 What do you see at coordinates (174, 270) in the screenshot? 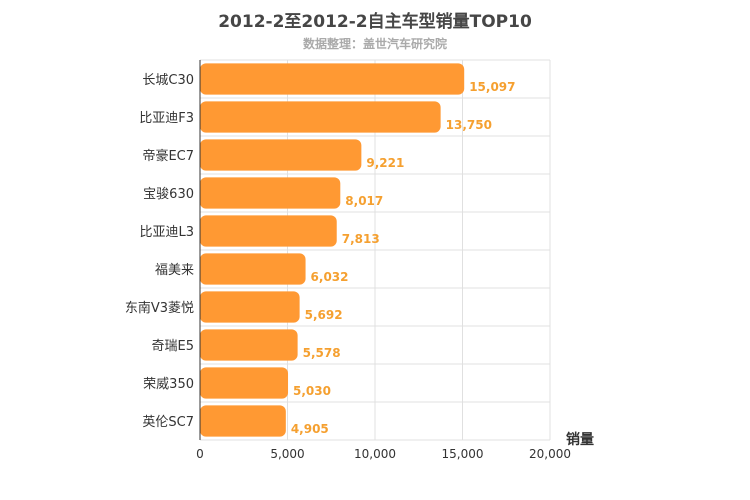
I see `category-label: 福美来` at bounding box center [174, 270].